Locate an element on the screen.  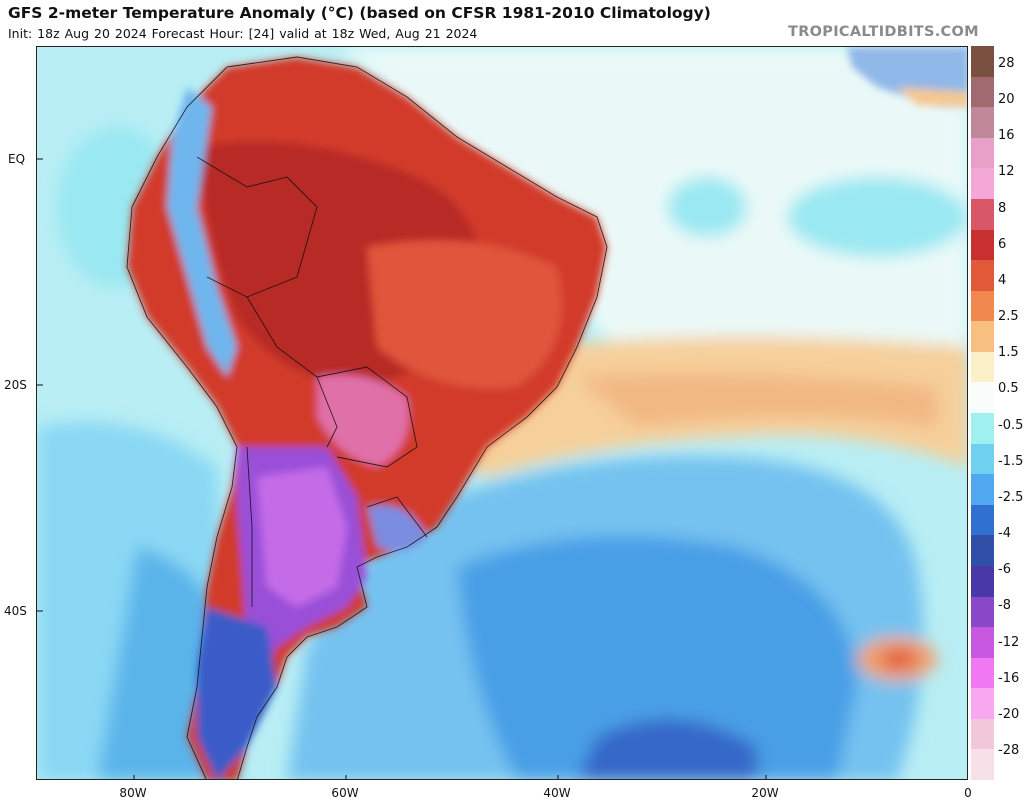
colorbar-label: -20 is located at coordinates (1009, 714).